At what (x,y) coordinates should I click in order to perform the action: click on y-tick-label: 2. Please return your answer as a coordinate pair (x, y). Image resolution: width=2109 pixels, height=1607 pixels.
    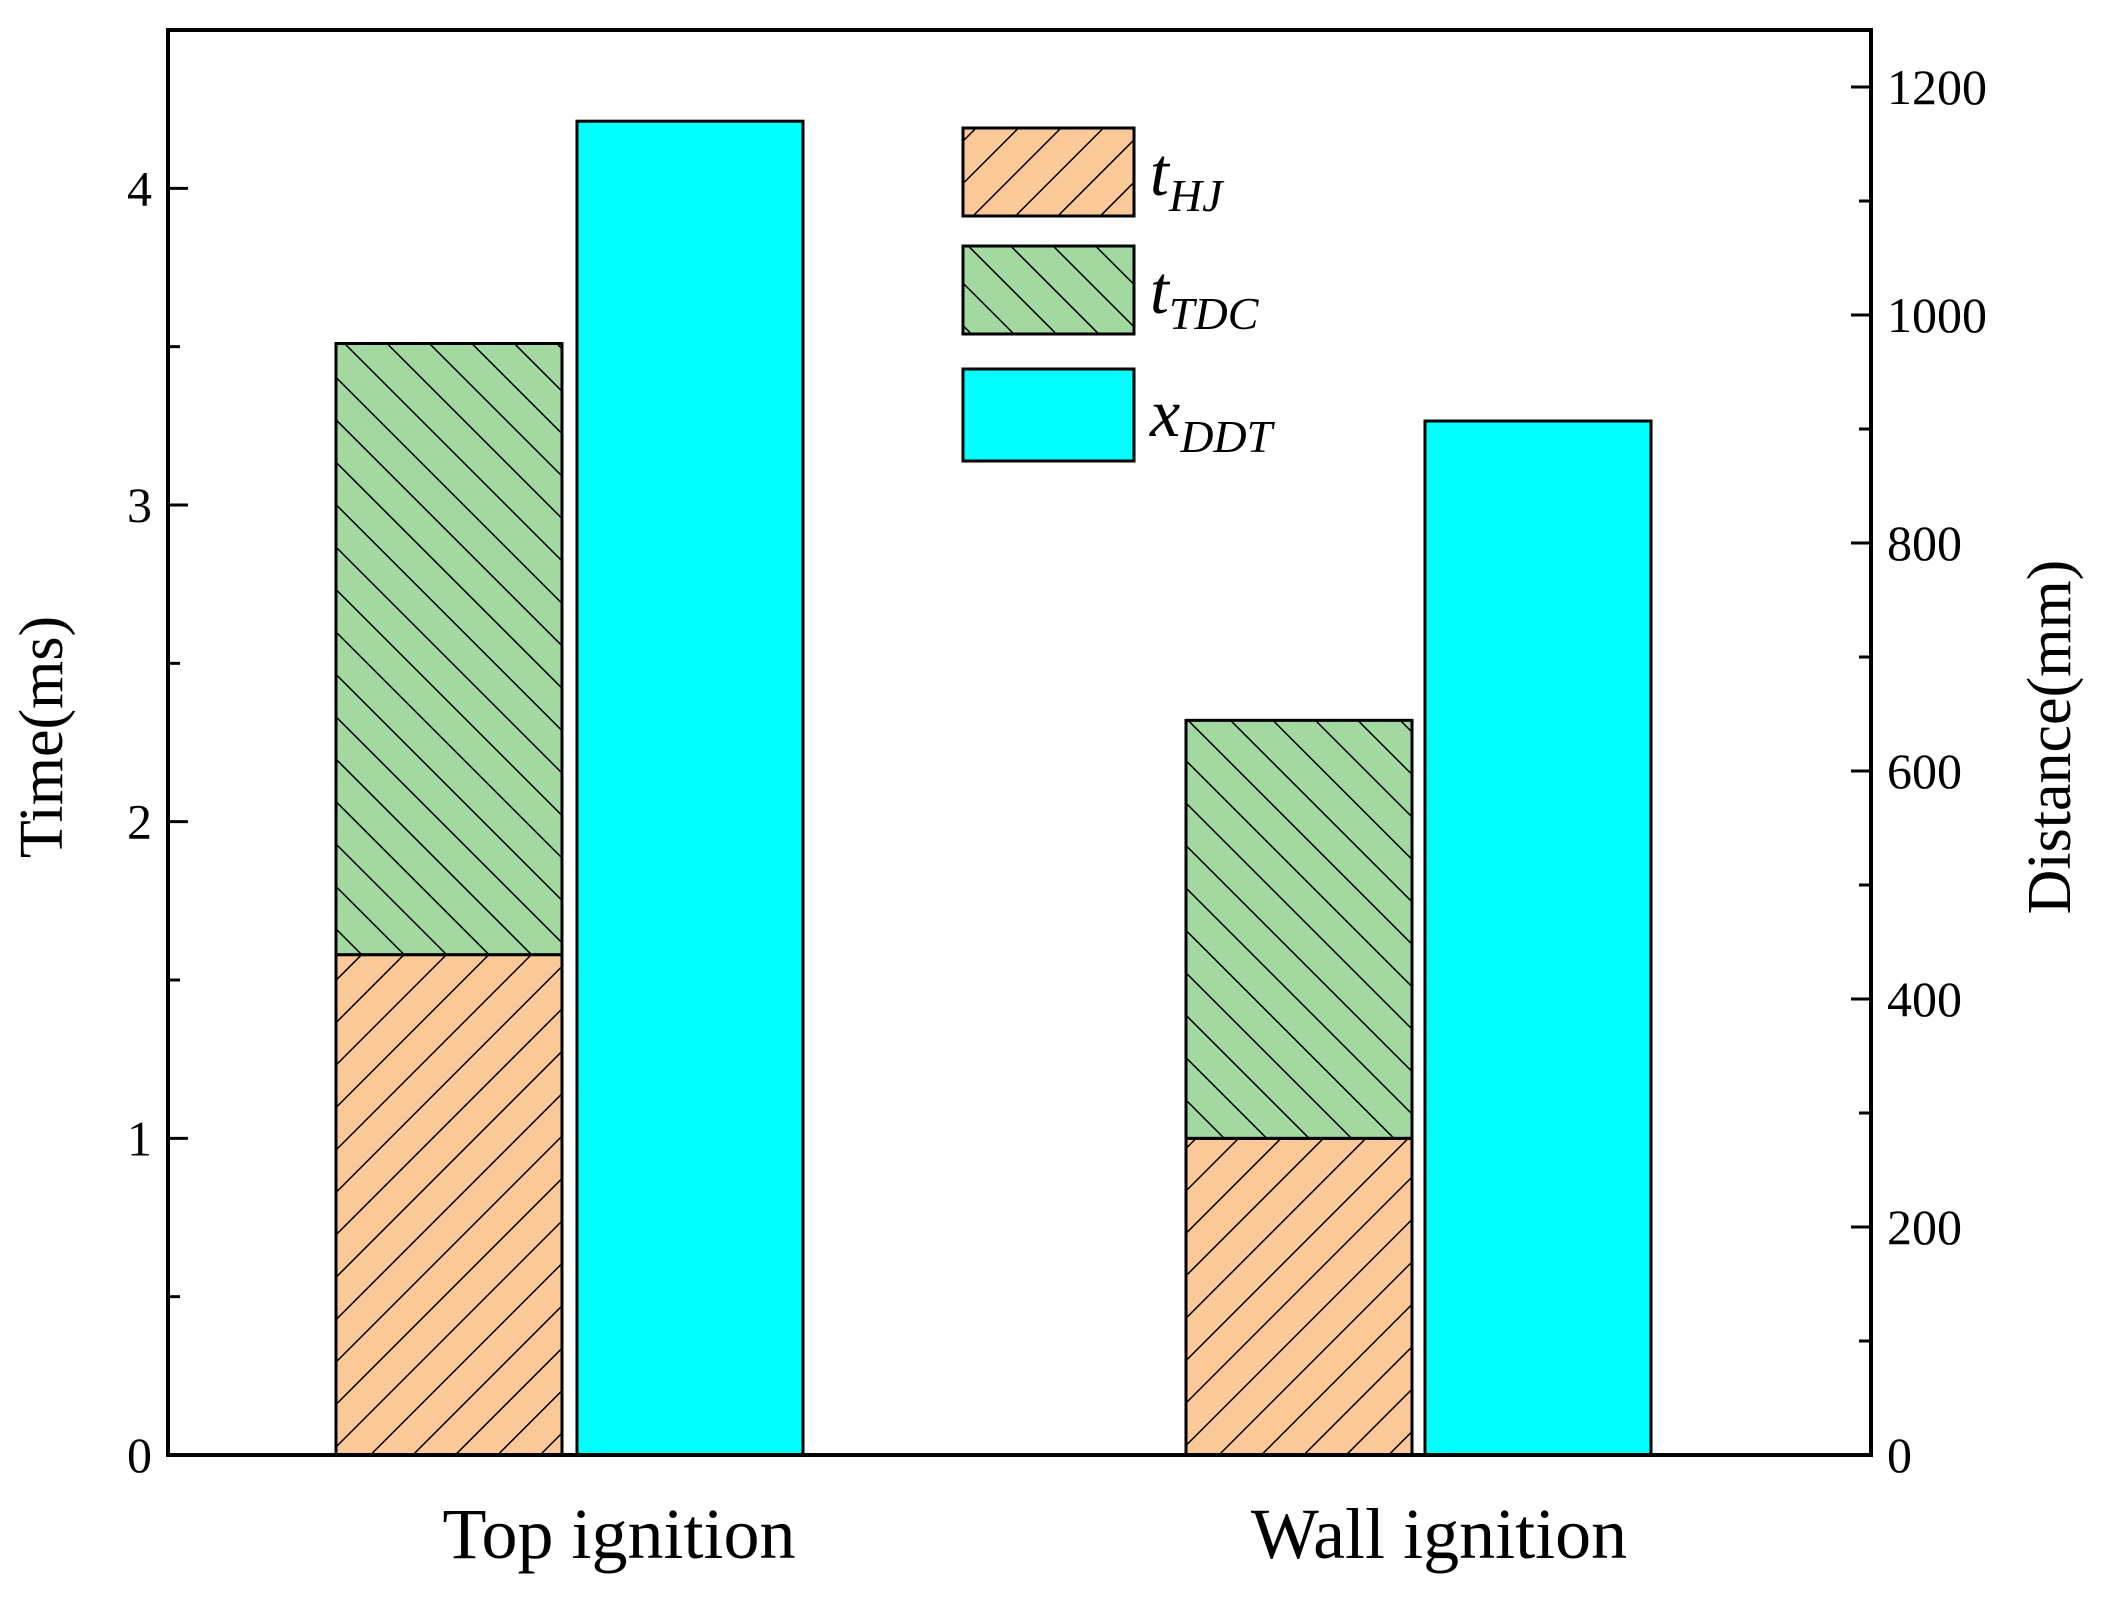
    Looking at the image, I should click on (139, 822).